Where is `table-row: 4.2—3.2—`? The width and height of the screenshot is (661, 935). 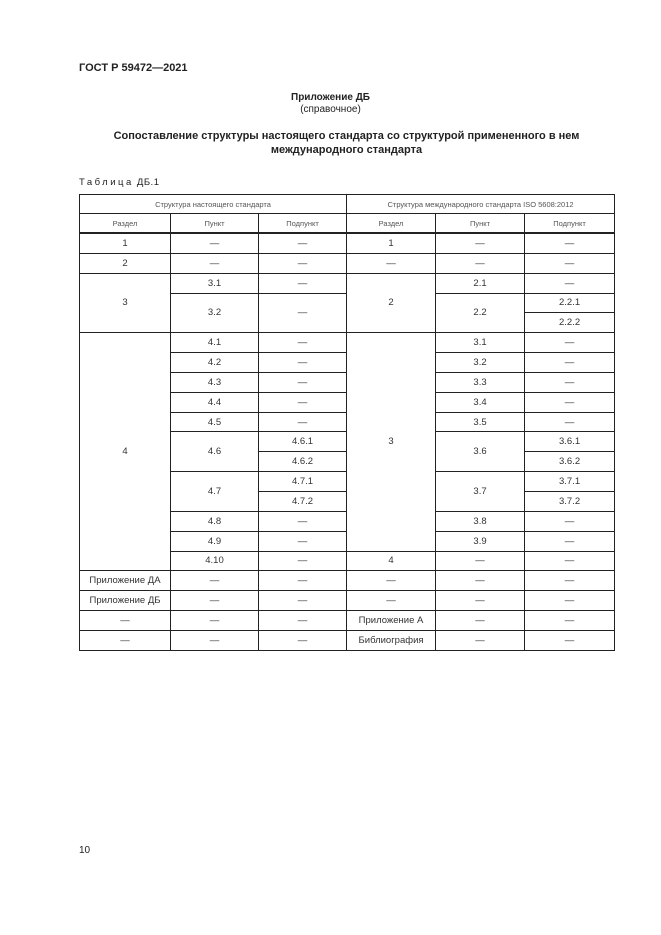 table-row: 4.2—3.2— is located at coordinates (348, 362).